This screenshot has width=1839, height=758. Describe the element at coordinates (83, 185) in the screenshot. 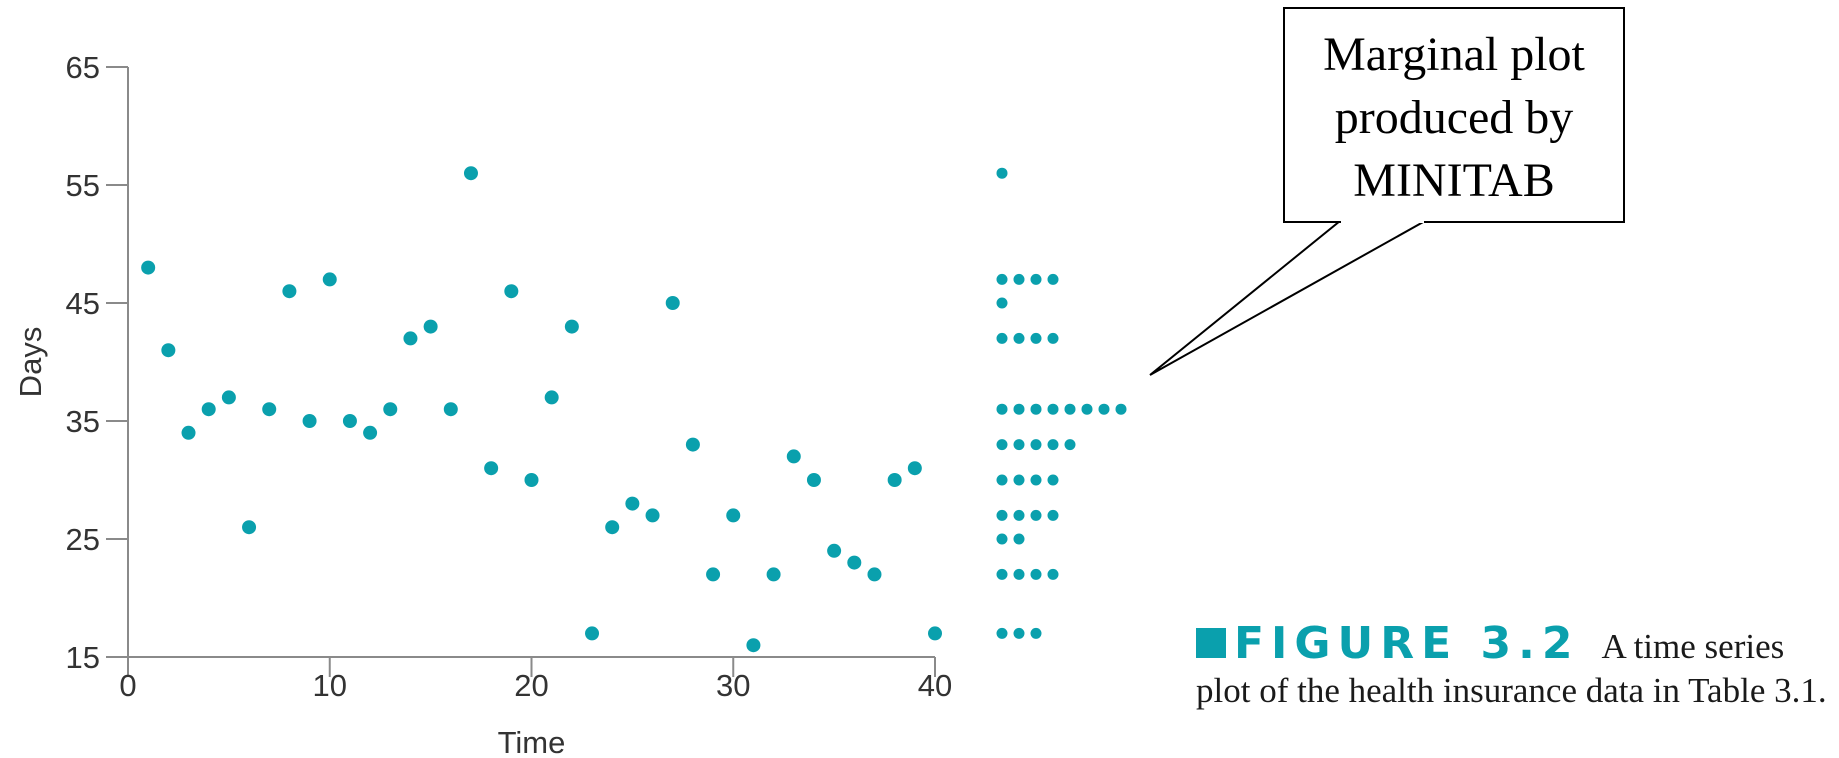

I see `y-tick-label: 55` at that location.